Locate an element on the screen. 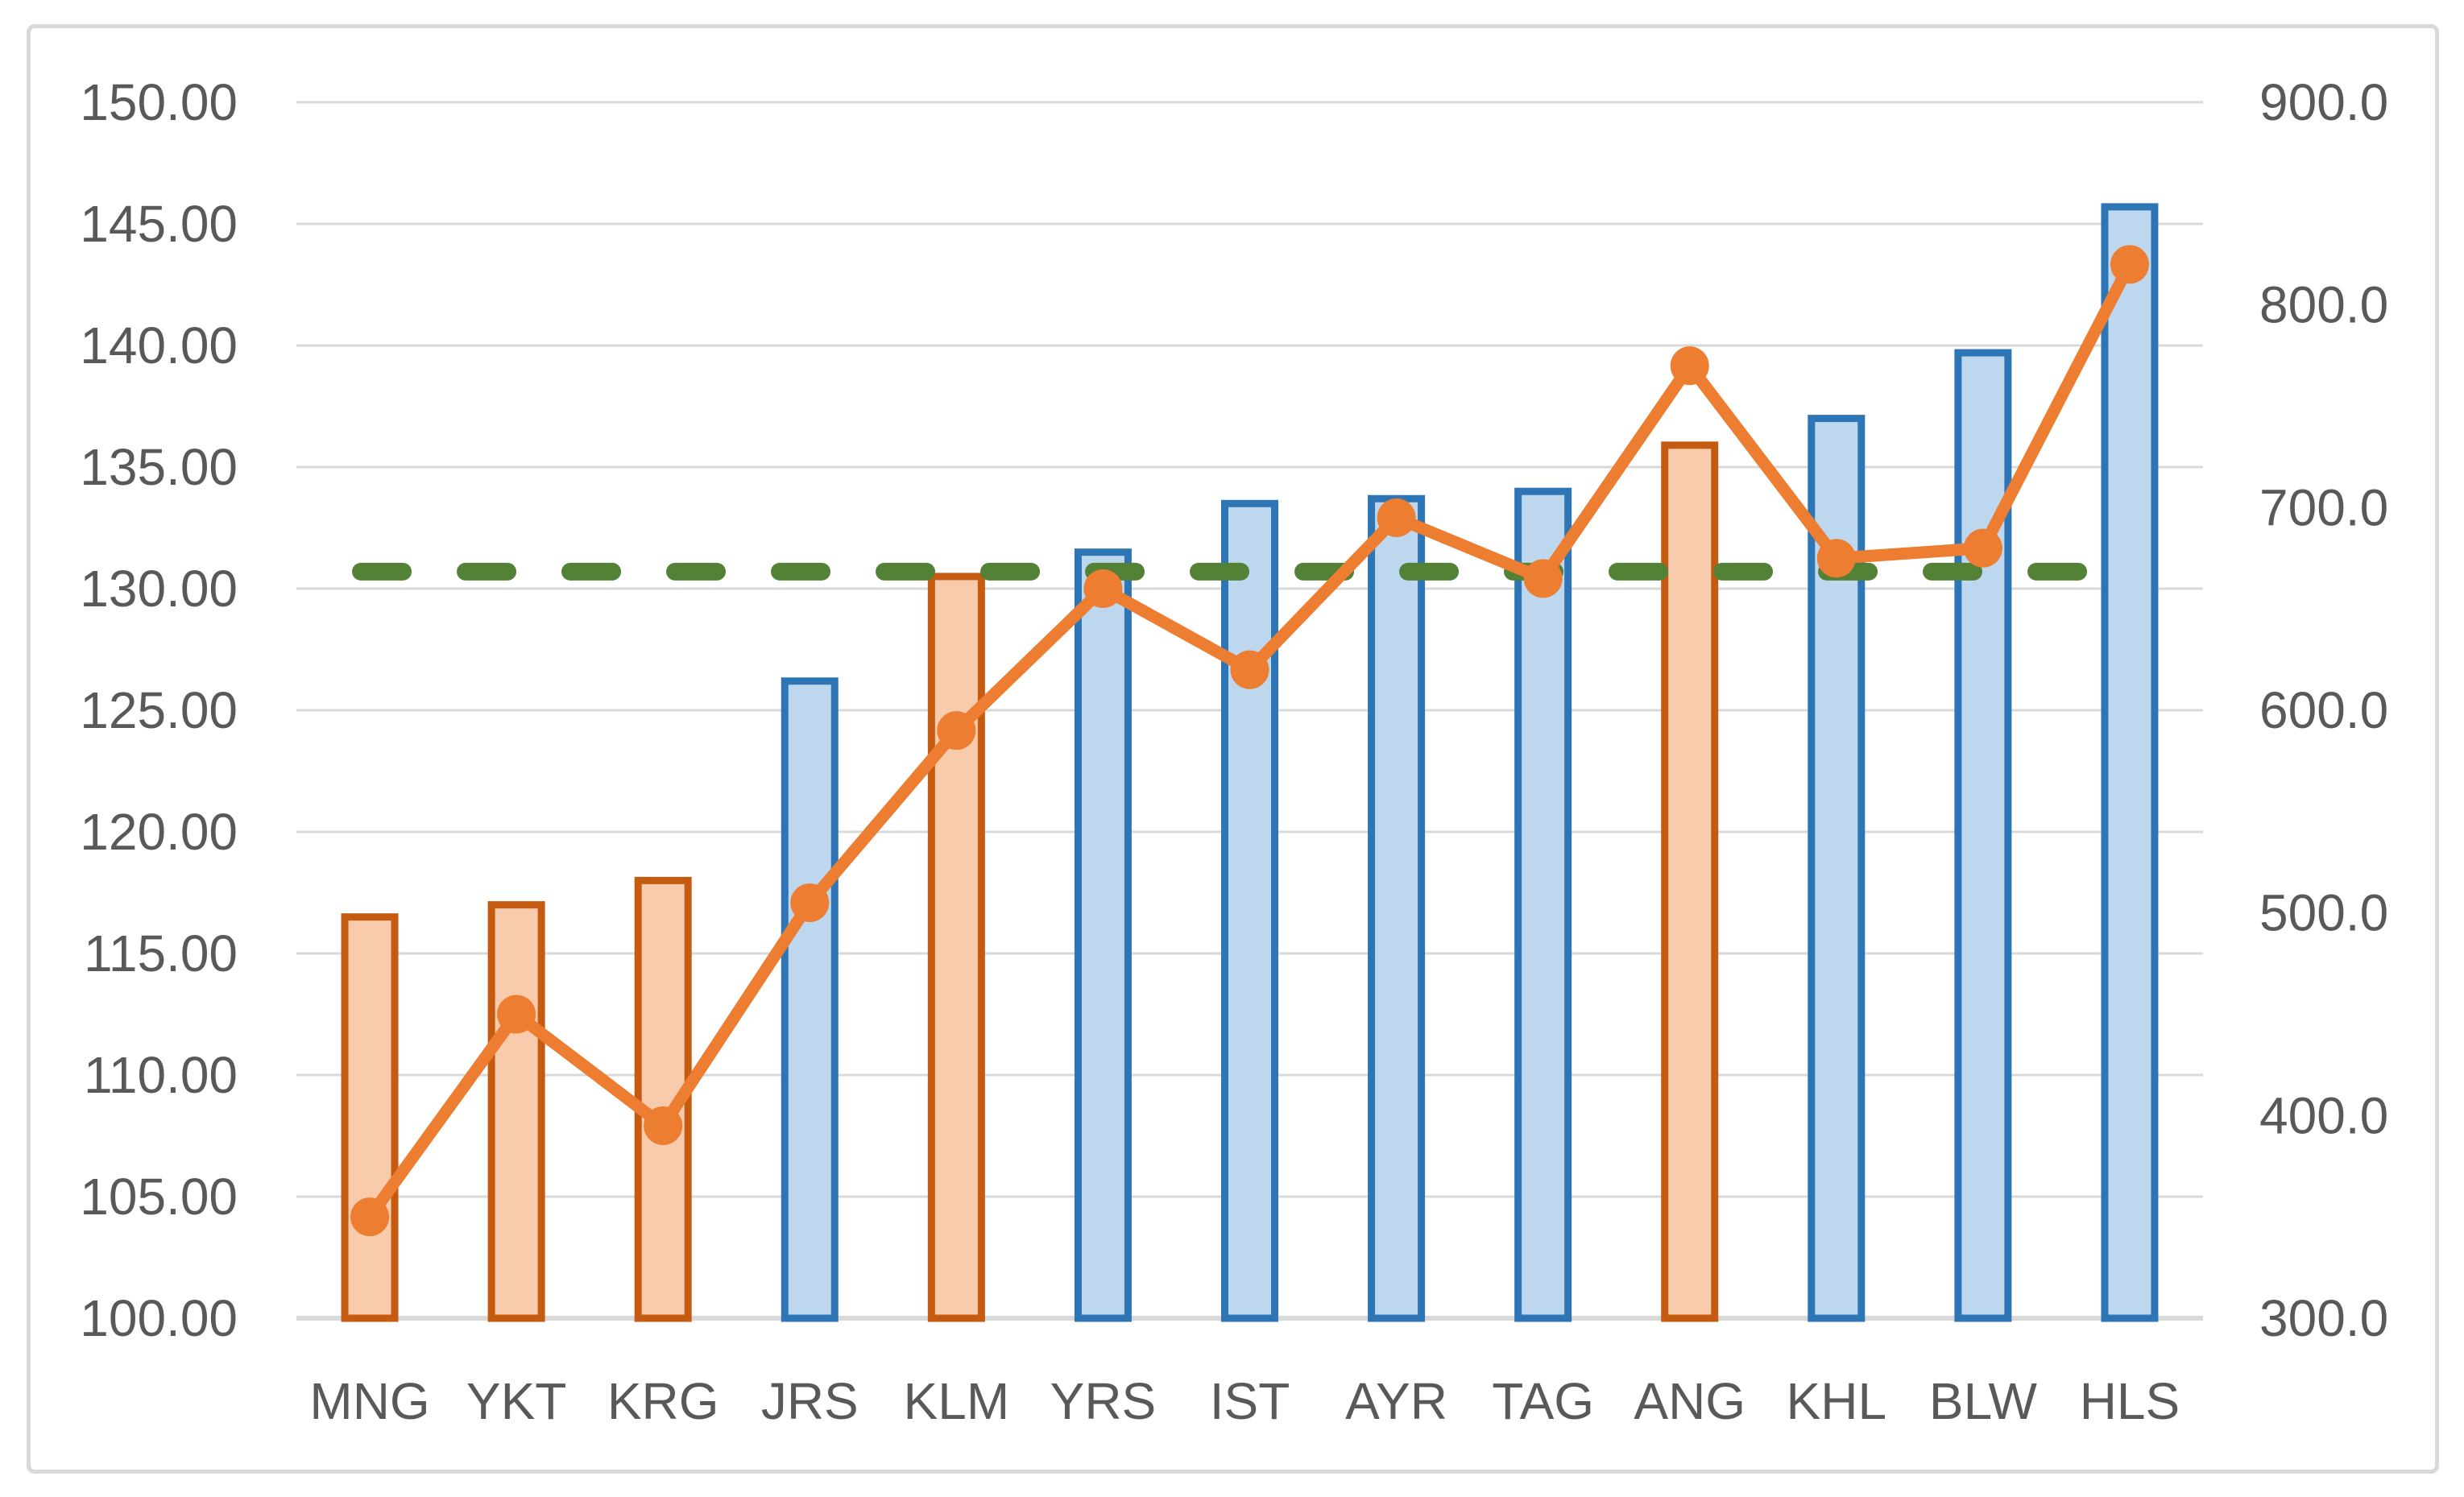 Image resolution: width=2464 pixels, height=1497 pixels. x-axis-label-khl: KHL is located at coordinates (1837, 1401).